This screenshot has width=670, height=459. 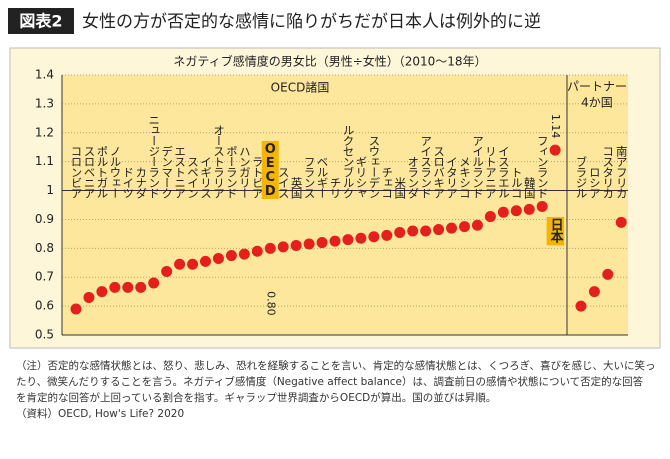 I want to click on y-tick-label: 0.6, so click(x=44, y=306).